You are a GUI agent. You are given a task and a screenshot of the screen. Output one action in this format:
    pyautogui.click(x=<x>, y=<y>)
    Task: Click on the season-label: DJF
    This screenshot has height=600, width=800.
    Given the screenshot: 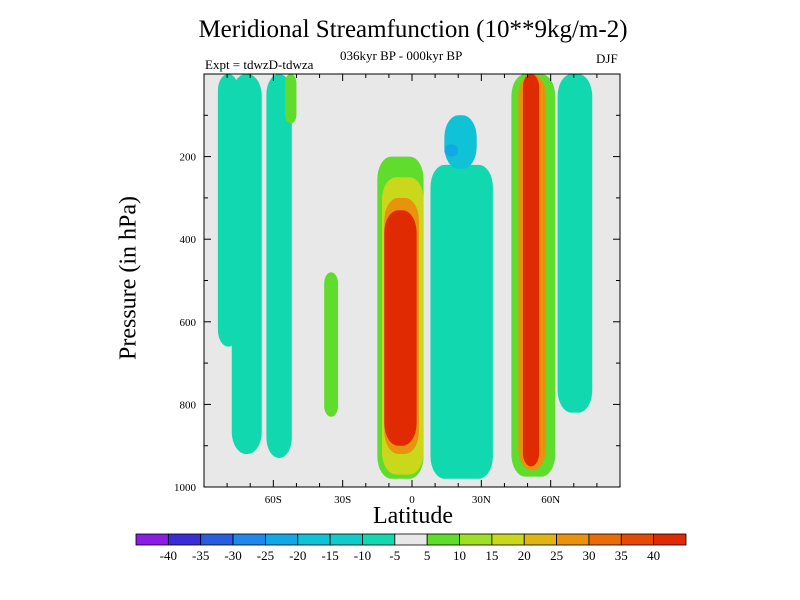 What is the action you would take?
    pyautogui.click(x=607, y=58)
    